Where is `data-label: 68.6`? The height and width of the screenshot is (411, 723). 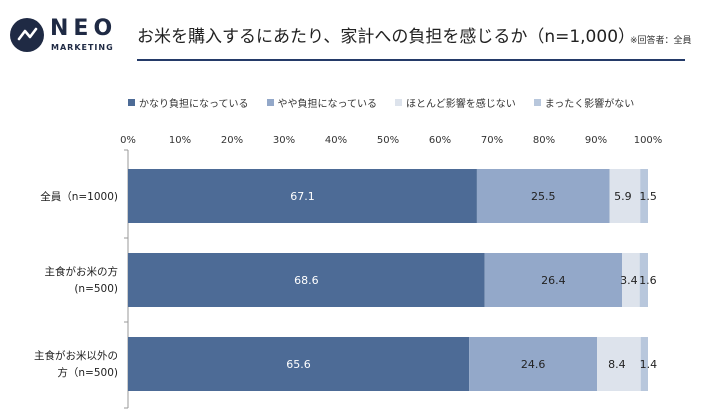
data-label: 68.6 is located at coordinates (306, 280).